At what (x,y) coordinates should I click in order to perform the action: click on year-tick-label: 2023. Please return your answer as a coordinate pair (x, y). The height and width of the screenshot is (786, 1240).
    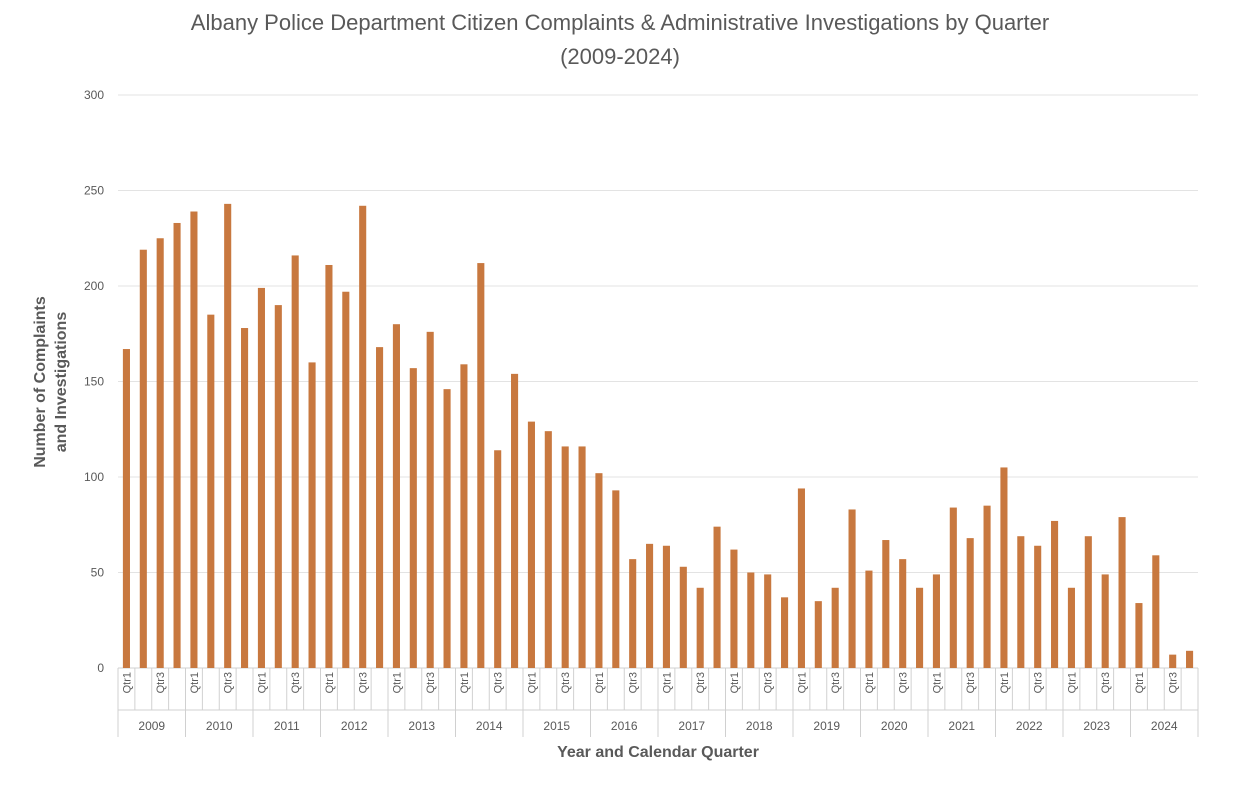
    Looking at the image, I should click on (1096, 726).